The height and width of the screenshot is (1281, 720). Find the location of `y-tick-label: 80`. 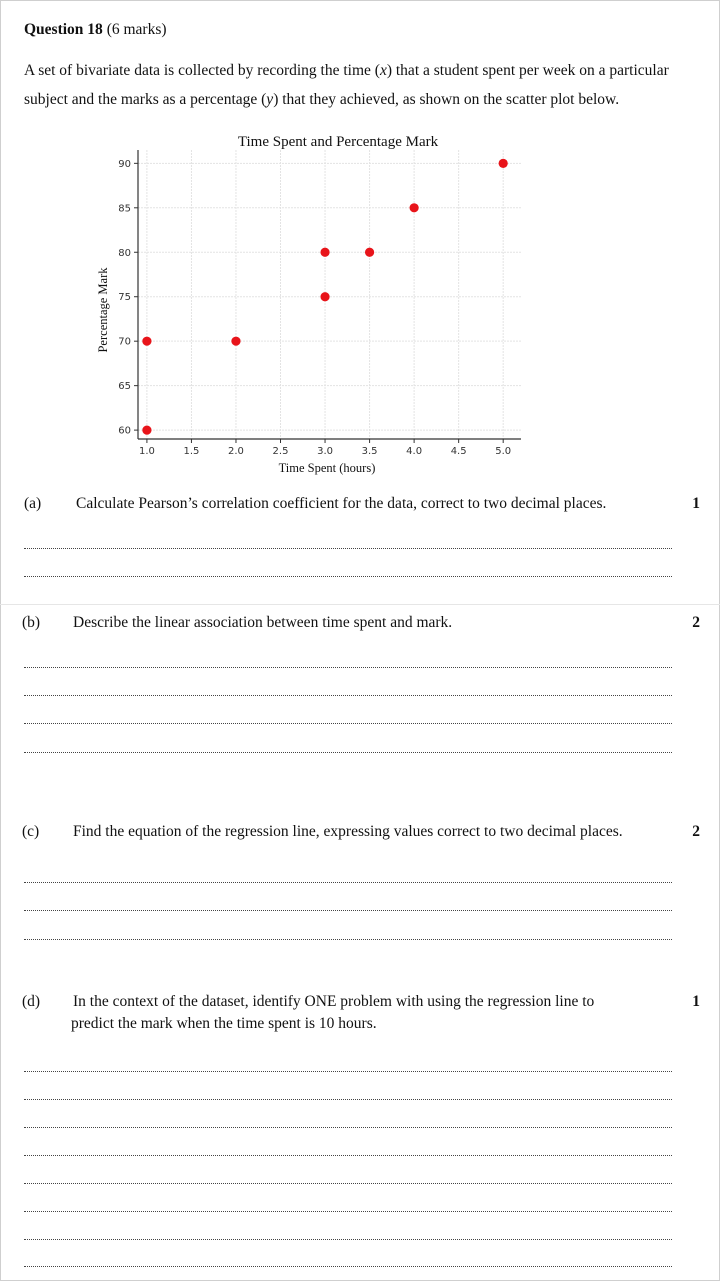

y-tick-label: 80 is located at coordinates (124, 253).